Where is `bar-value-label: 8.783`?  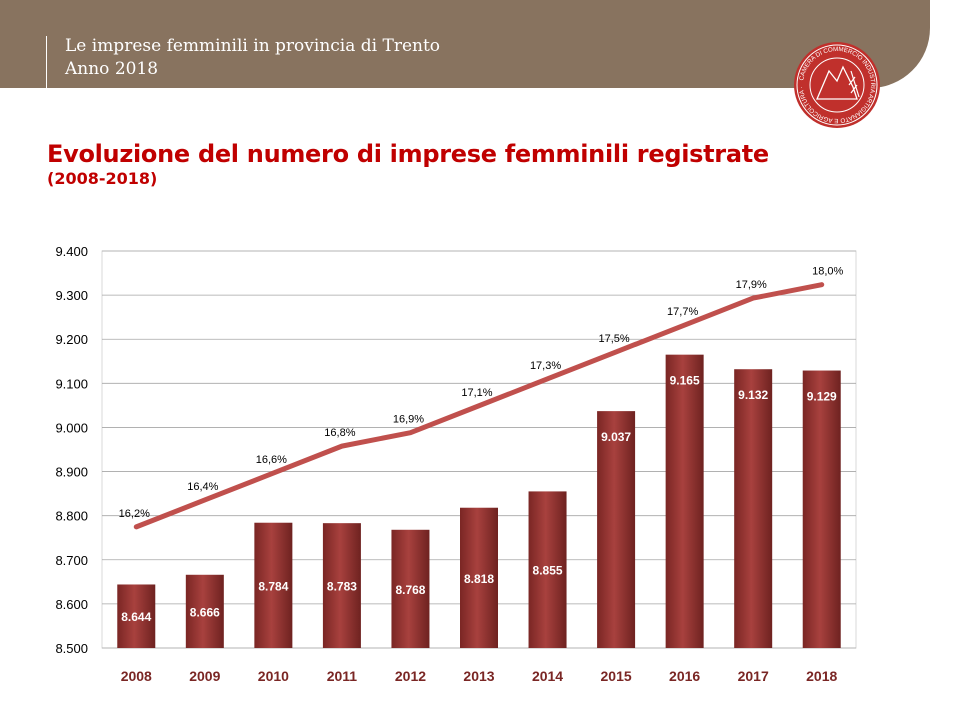
bar-value-label: 8.783 is located at coordinates (342, 587).